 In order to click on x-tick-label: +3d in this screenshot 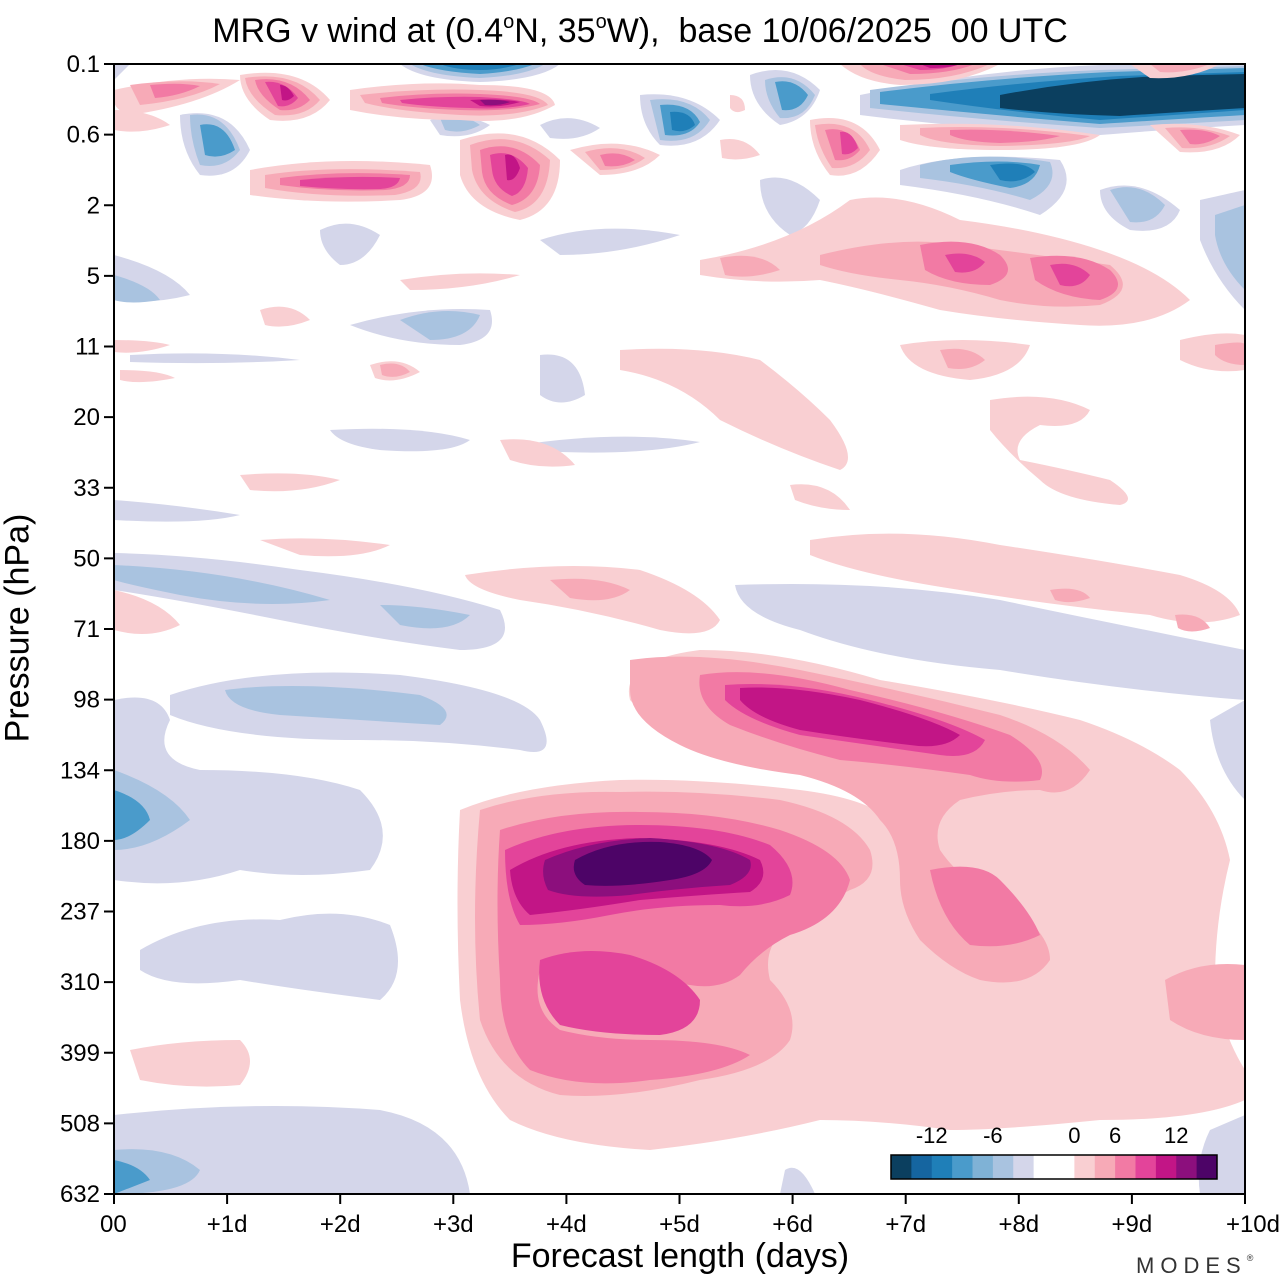, I will do `click(453, 1224)`.